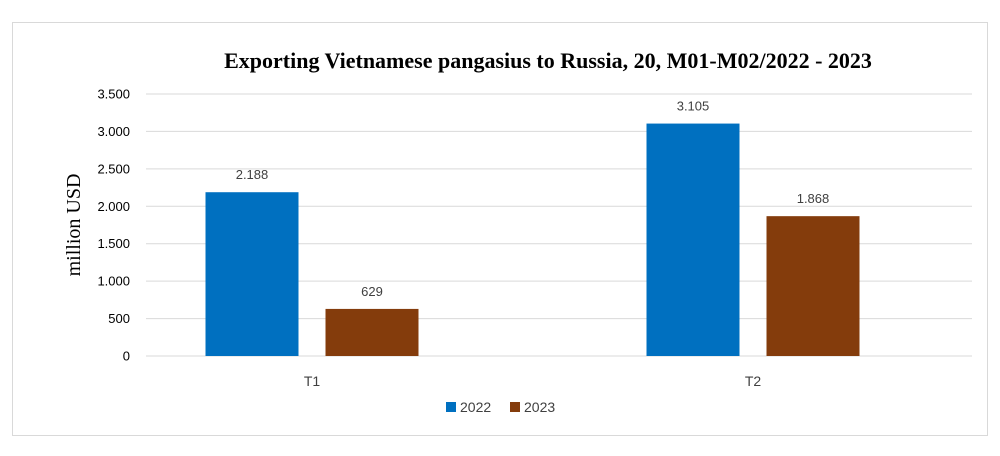 This screenshot has height=456, width=1000. What do you see at coordinates (539, 407) in the screenshot?
I see `legend-label: 2023` at bounding box center [539, 407].